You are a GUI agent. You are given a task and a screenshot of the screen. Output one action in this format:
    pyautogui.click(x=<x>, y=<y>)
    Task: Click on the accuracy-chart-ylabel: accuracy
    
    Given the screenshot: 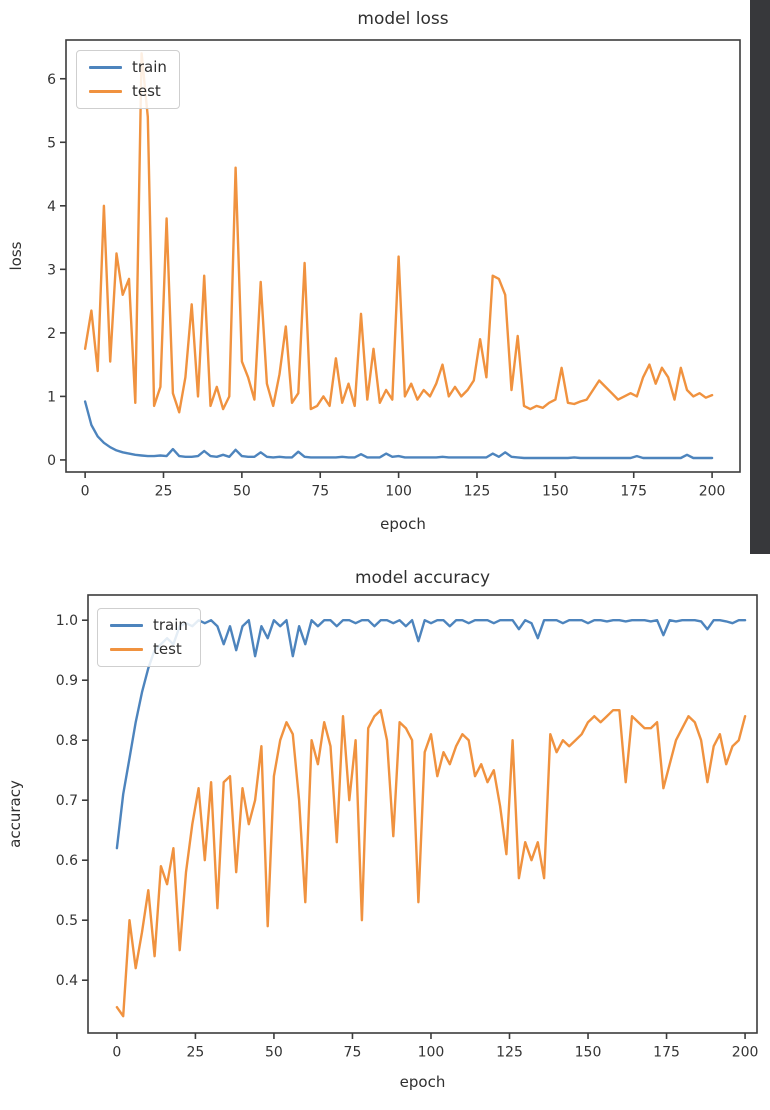 What is the action you would take?
    pyautogui.click(x=15, y=814)
    